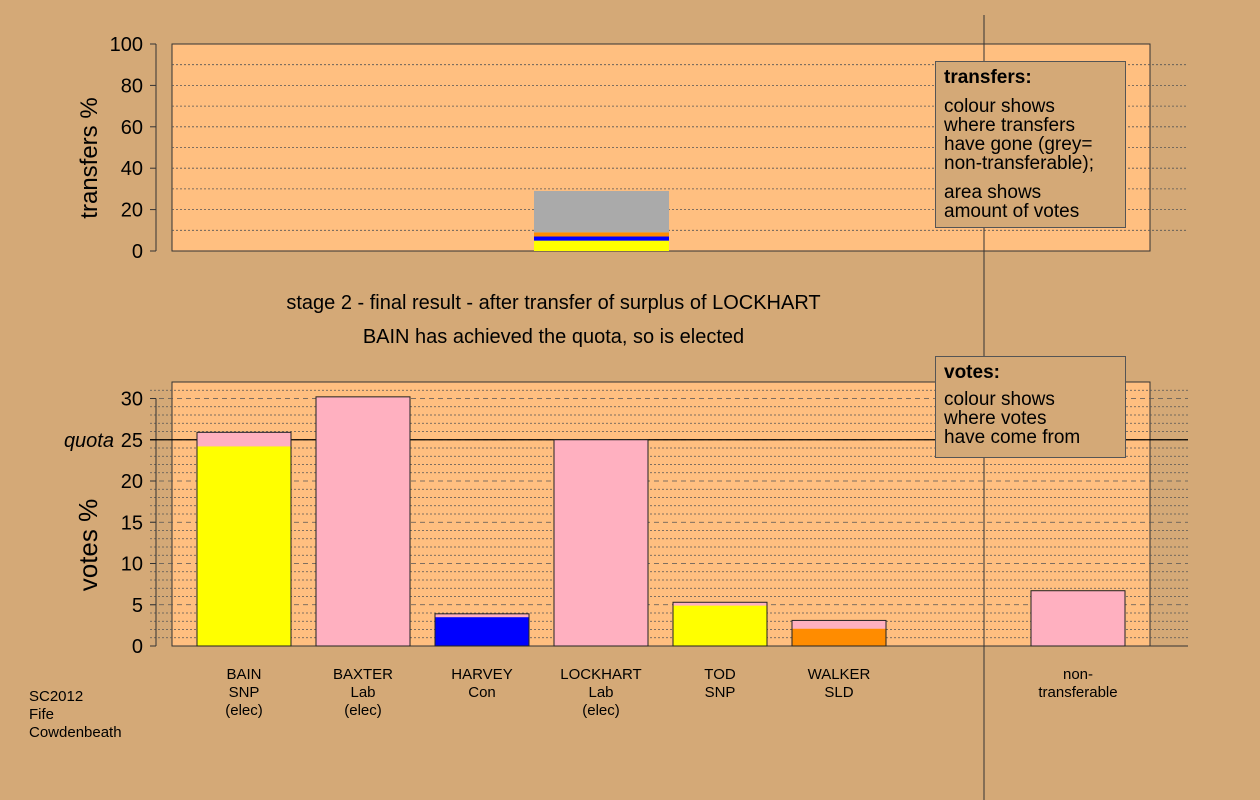 The width and height of the screenshot is (1260, 800). What do you see at coordinates (132, 565) in the screenshot?
I see `votes-tick-label: 10` at bounding box center [132, 565].